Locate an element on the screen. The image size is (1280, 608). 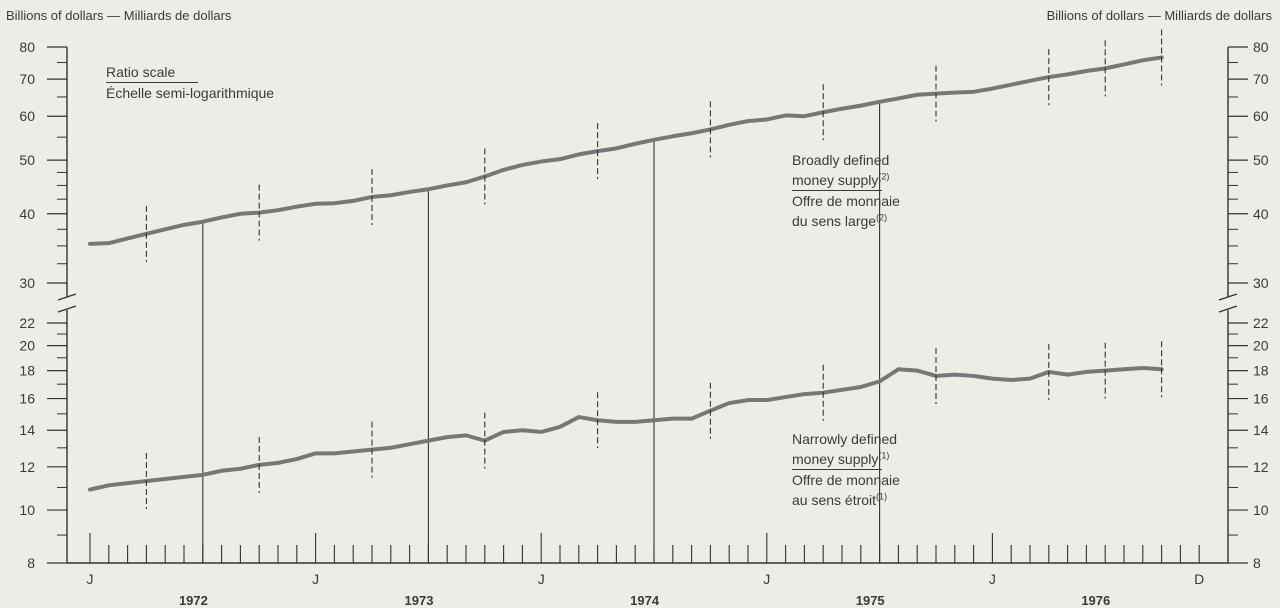
narrow-label-en-1: Narrowly defined is located at coordinates (845, 439).